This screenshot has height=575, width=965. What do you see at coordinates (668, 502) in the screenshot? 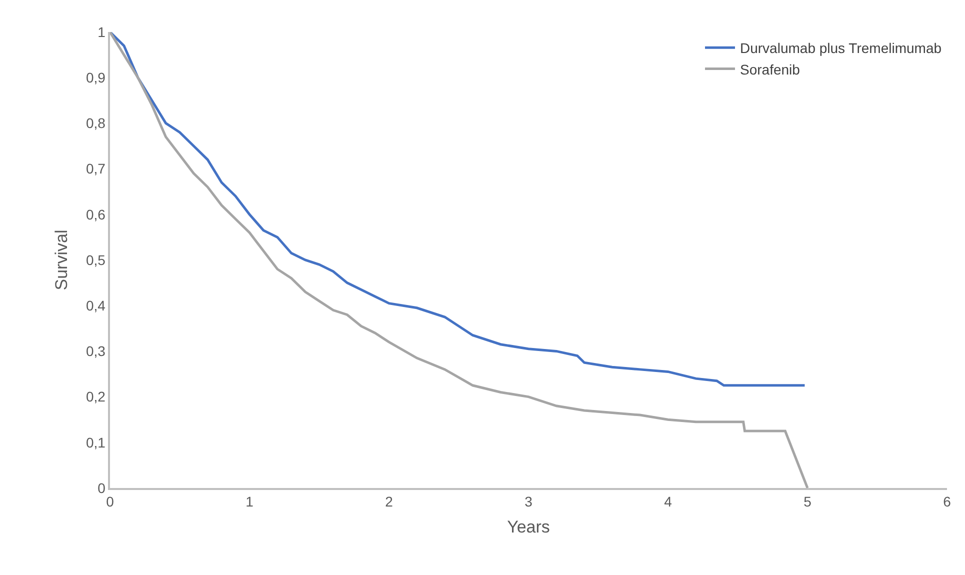
I see `x-tick-label: 4` at bounding box center [668, 502].